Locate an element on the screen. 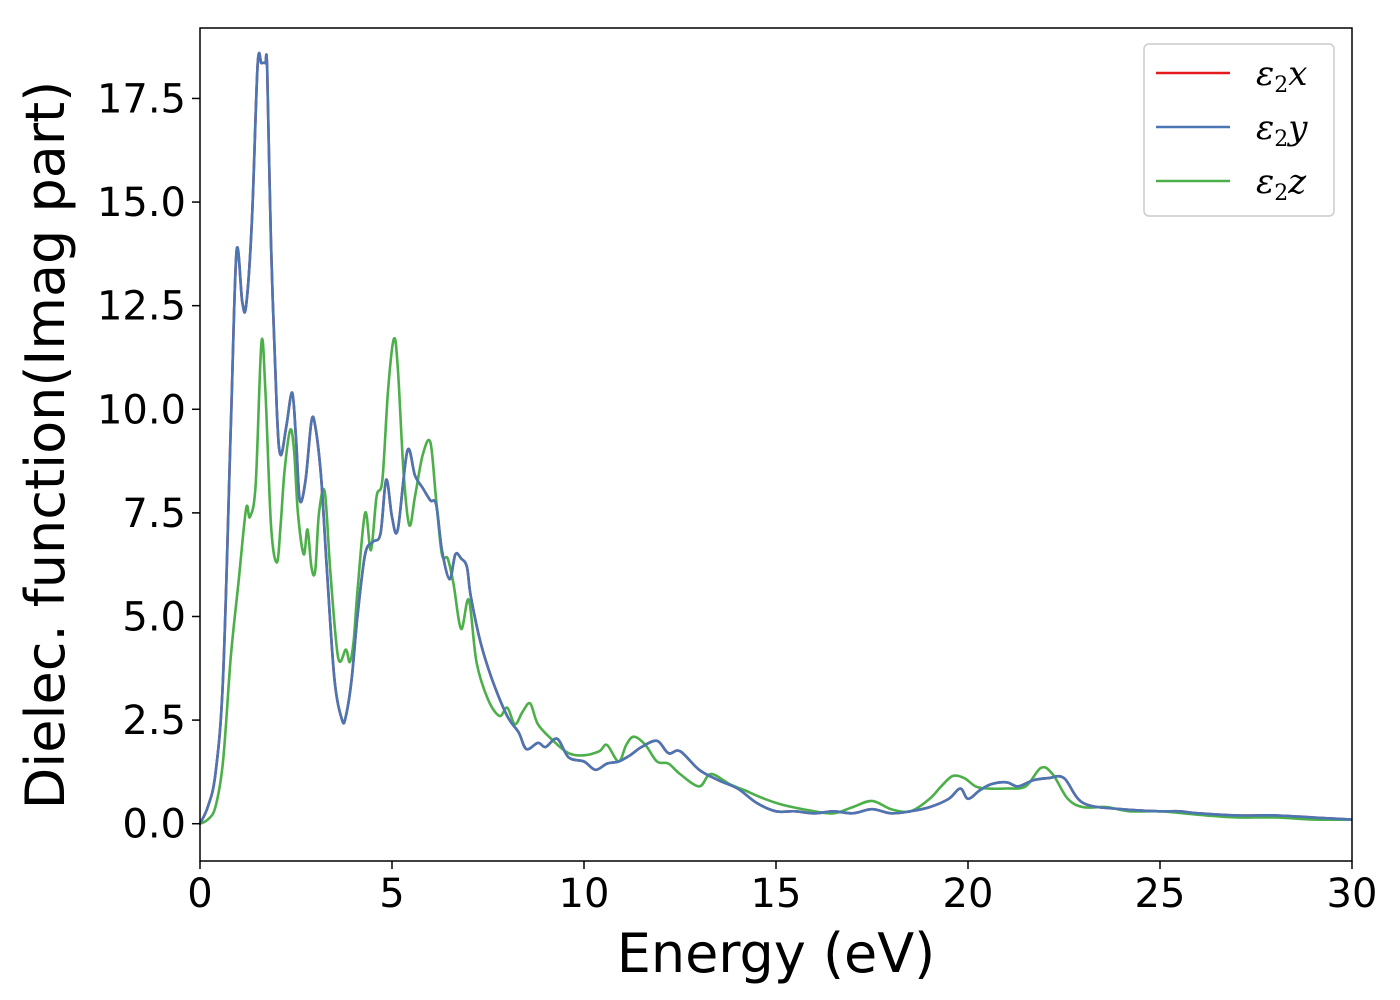 This screenshot has width=1400, height=1000. legend-label: ε2z is located at coordinates (1281, 184).